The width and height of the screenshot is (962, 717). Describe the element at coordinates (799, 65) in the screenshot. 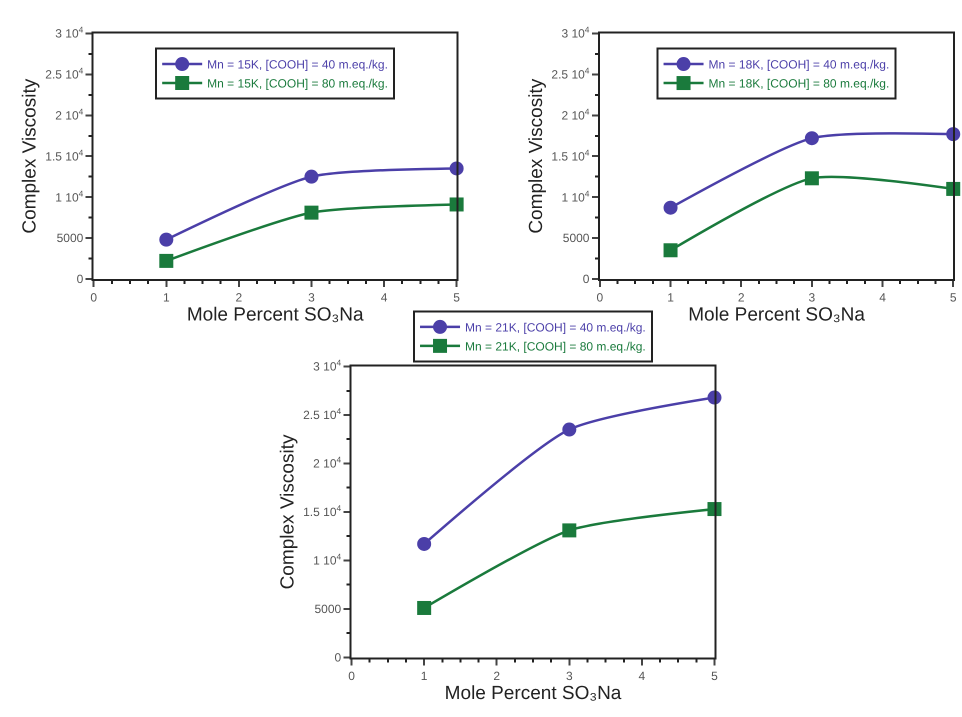

I see `legend-label: Mn = 18K, [COOH] = 40 m.eq./kg.` at that location.